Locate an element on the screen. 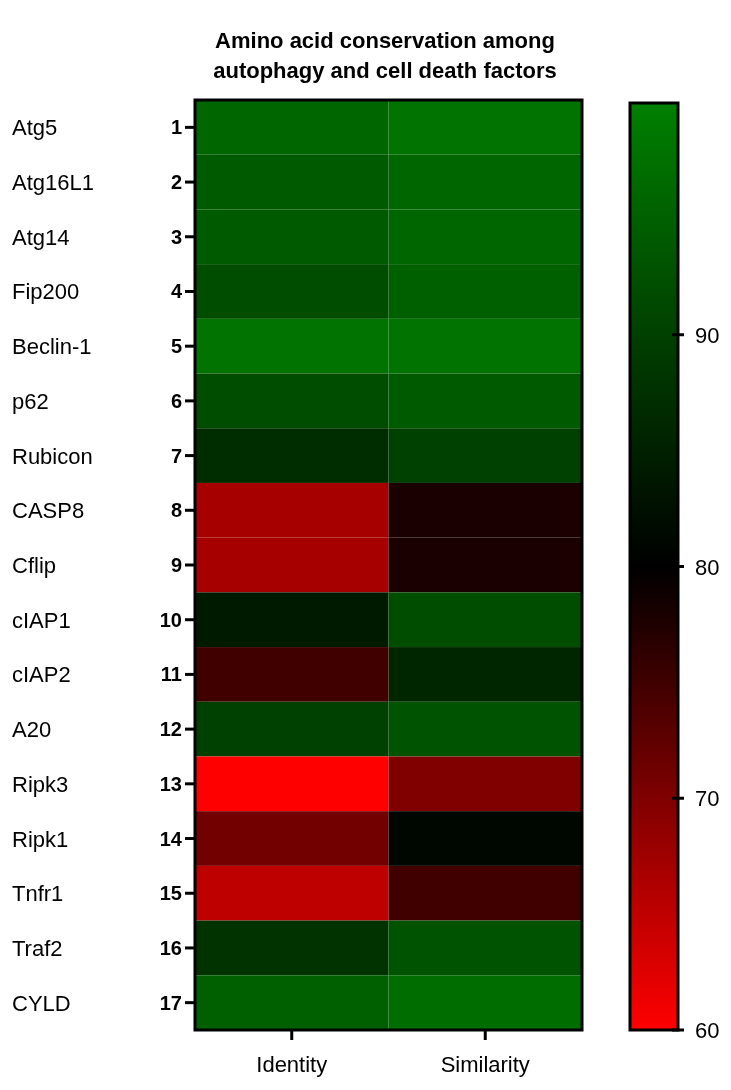 The height and width of the screenshot is (1090, 731). y2-tick-label: A20 is located at coordinates (32, 730).